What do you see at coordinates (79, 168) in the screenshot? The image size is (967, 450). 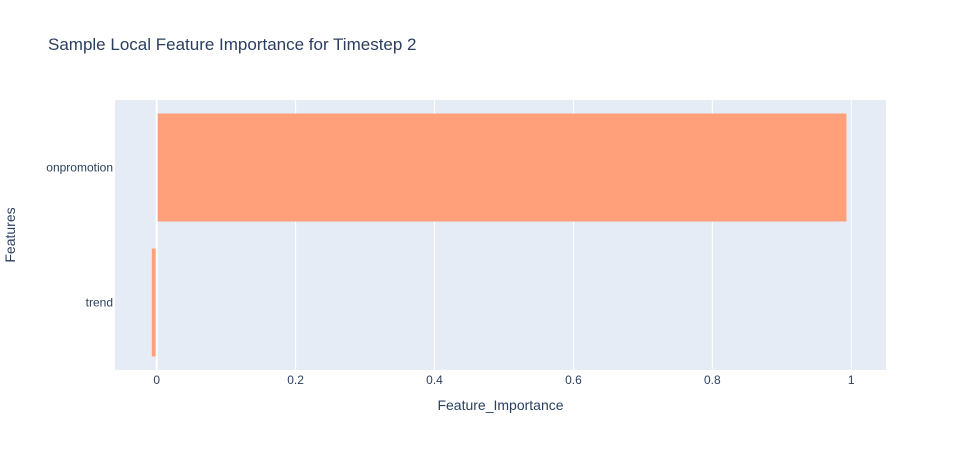 I see `y-tick-label-onpromotion: onpromotion` at bounding box center [79, 168].